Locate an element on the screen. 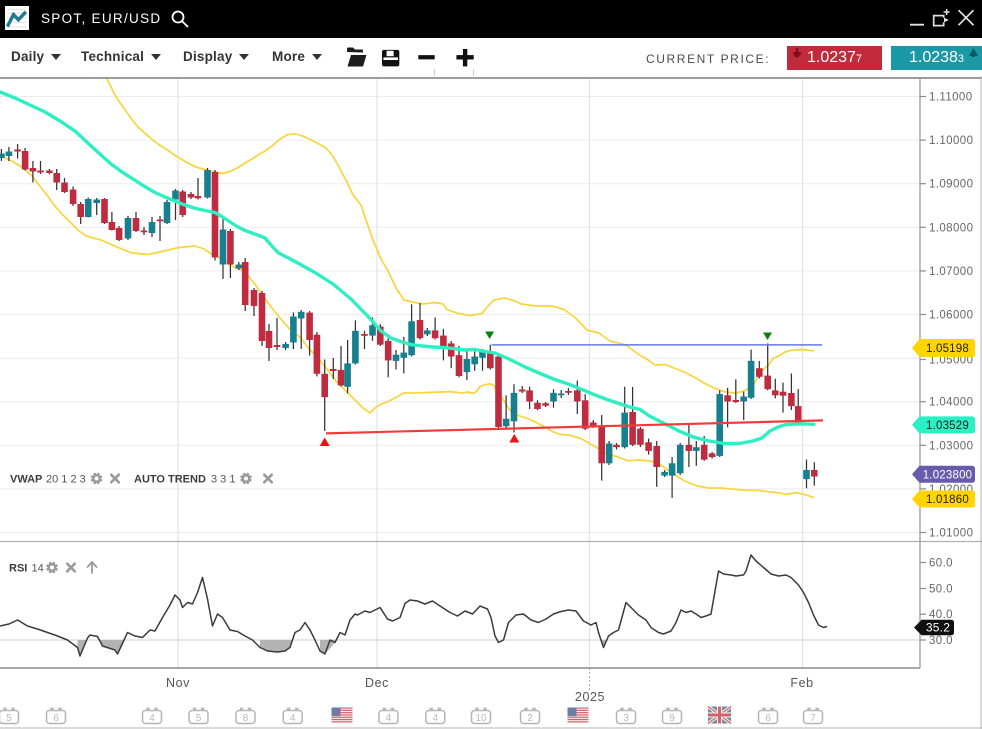  svg-text: 1.05000 is located at coordinates (951, 361).